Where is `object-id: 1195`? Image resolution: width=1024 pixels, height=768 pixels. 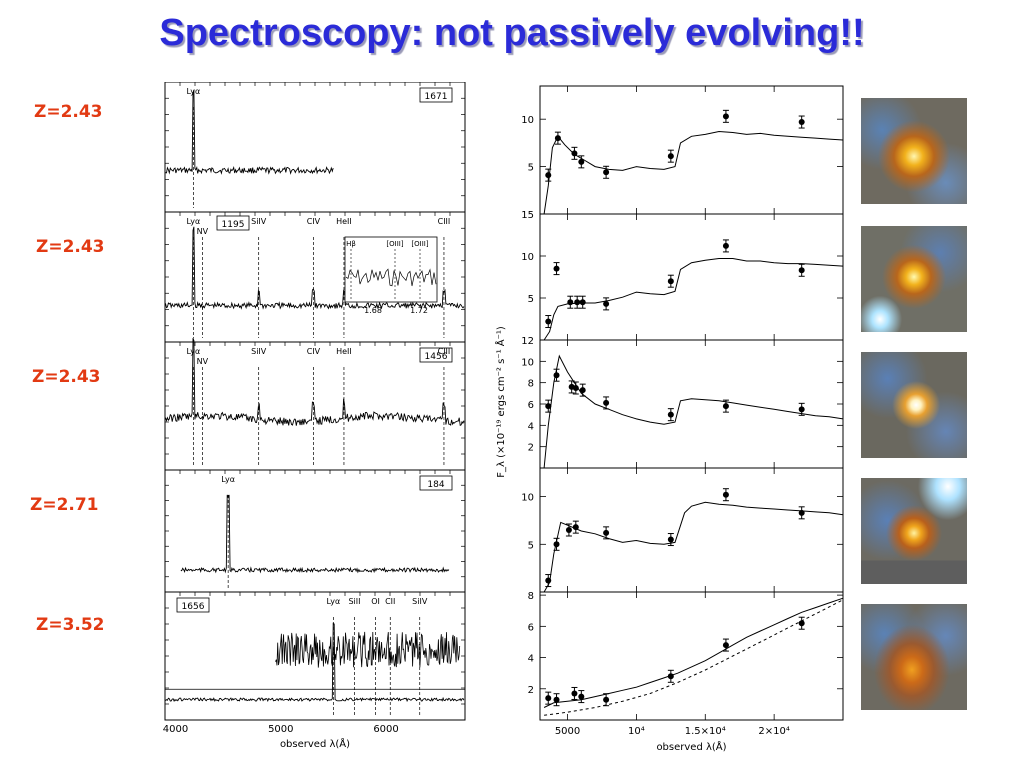 object-id: 1195 is located at coordinates (233, 225).